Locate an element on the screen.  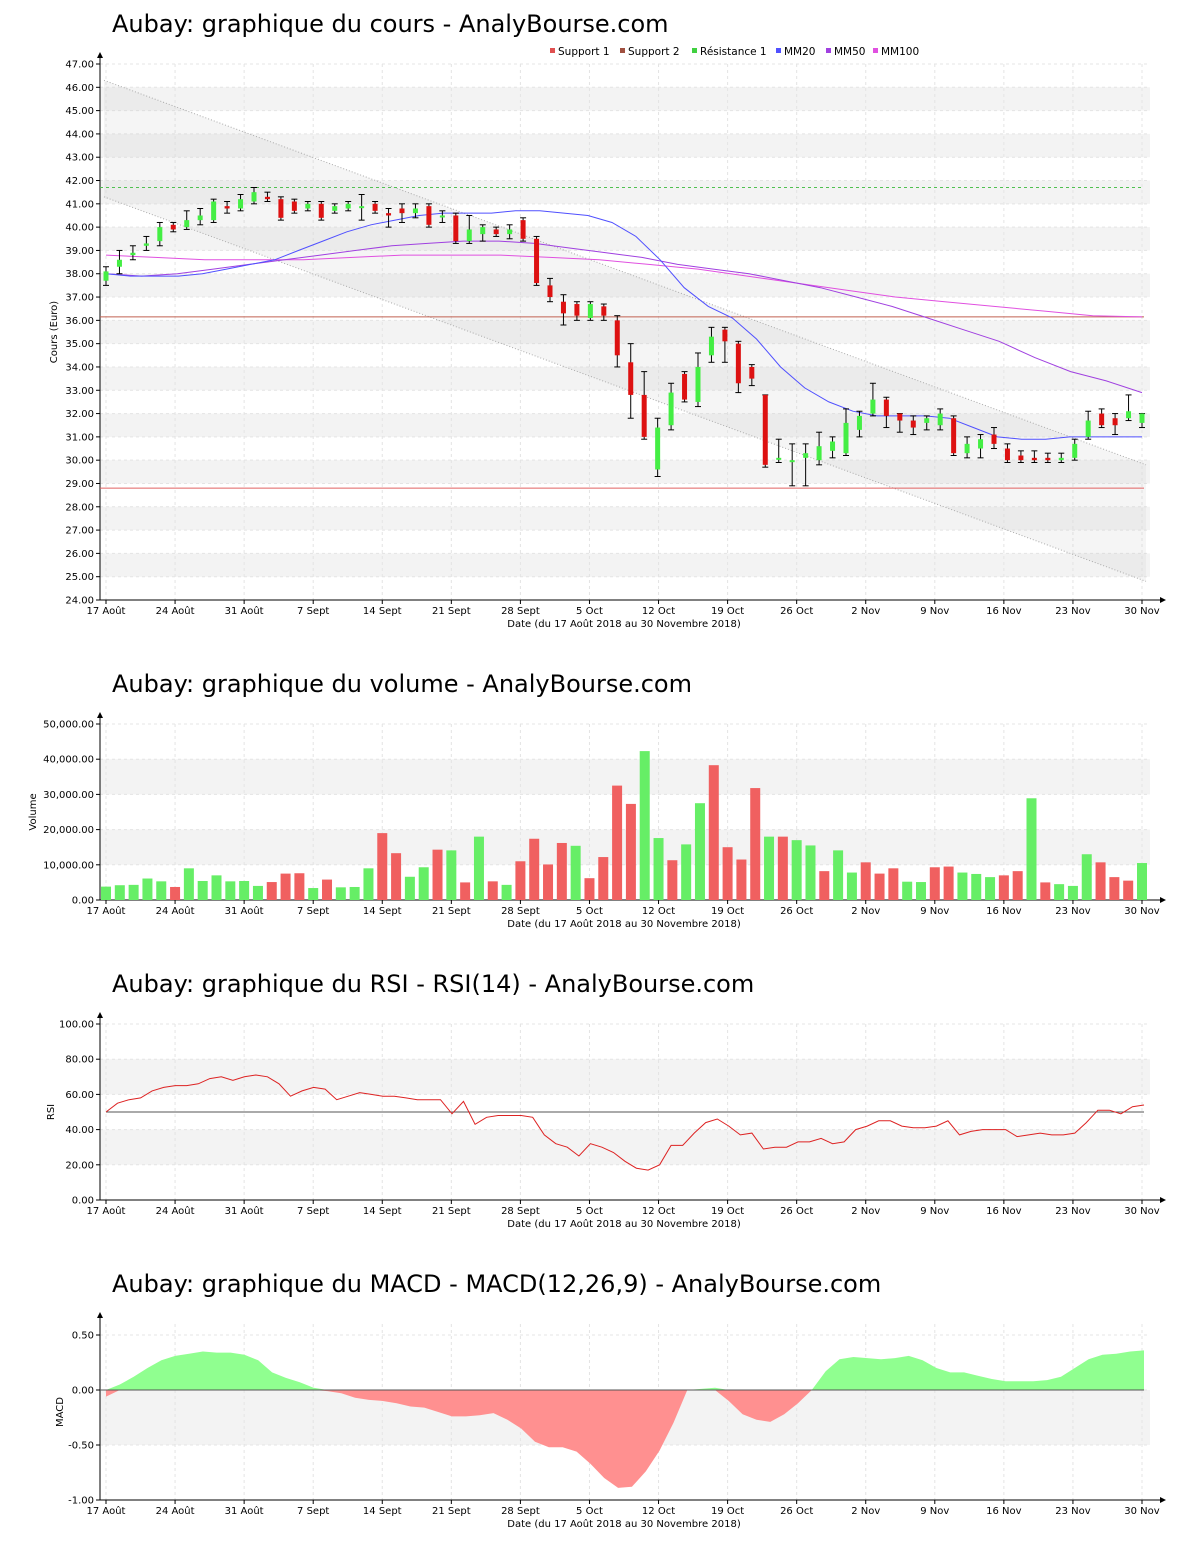
y-tick-label: -1.00 is located at coordinates (81, 1501).